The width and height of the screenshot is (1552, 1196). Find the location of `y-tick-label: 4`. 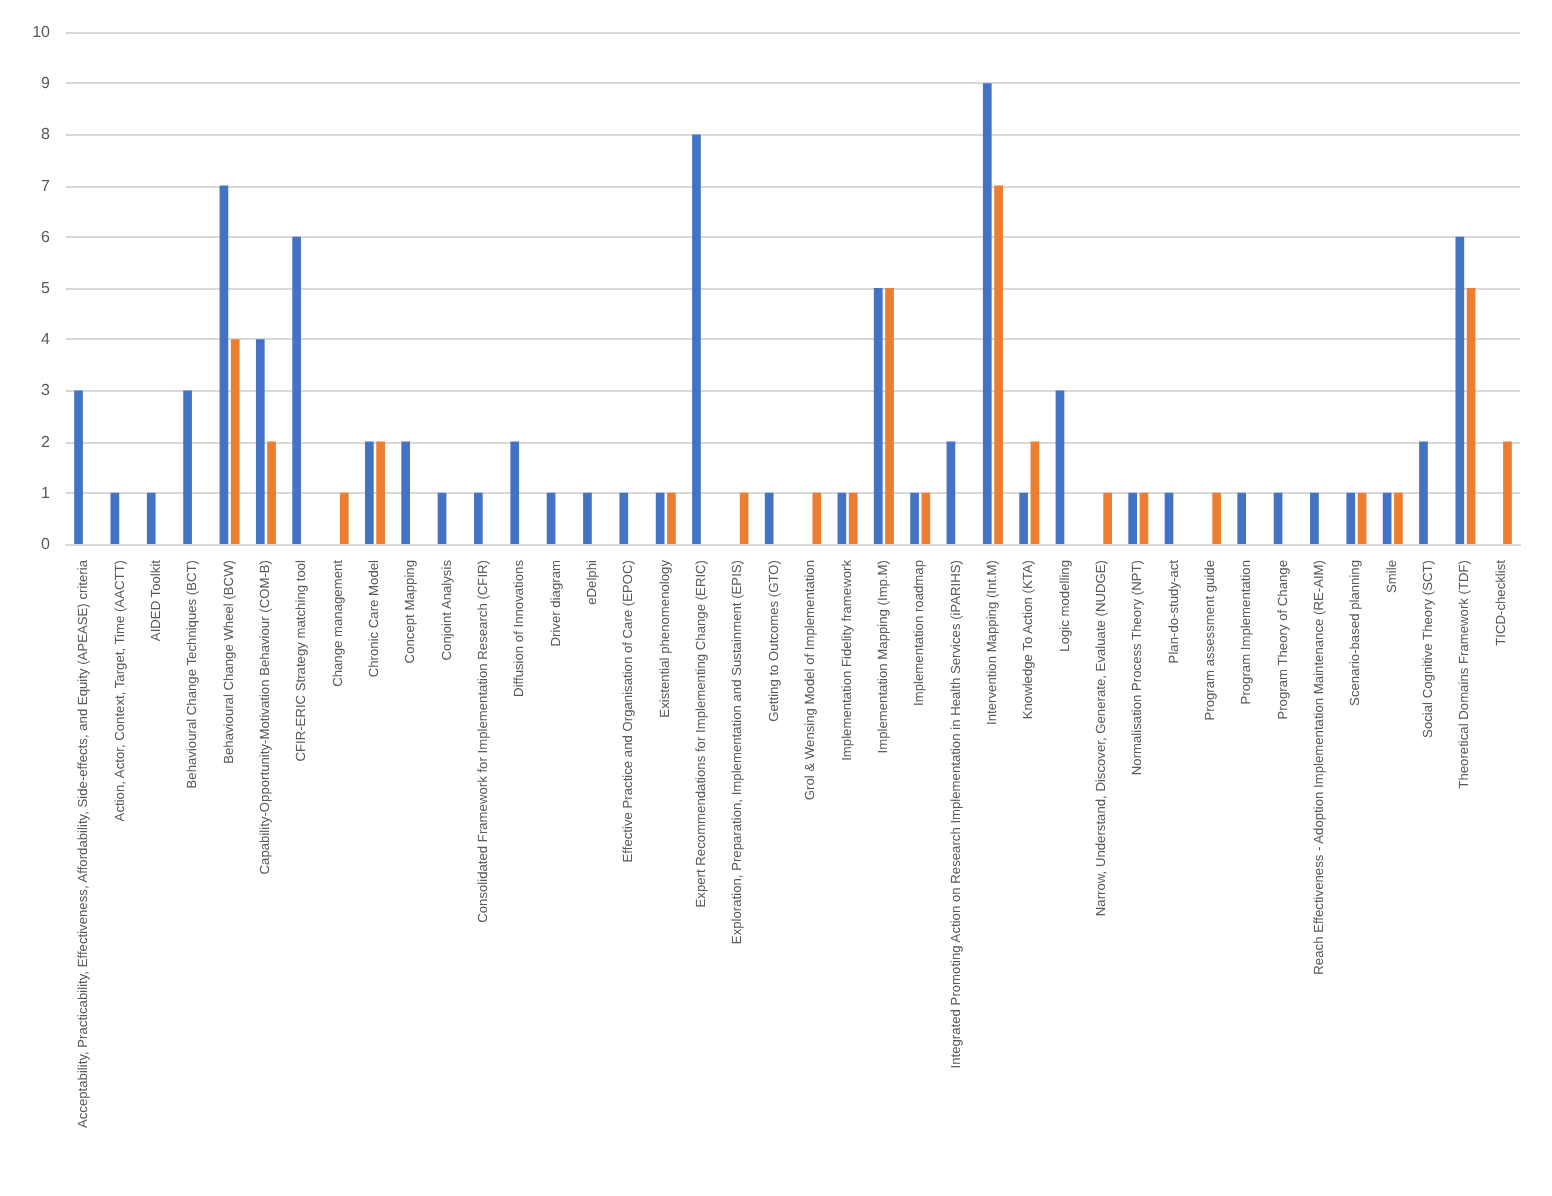

y-tick-label: 4 is located at coordinates (46, 339).